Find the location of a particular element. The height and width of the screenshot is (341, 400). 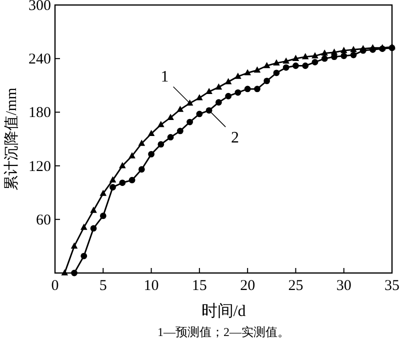

y-tick-label: 120 is located at coordinates (39, 166).